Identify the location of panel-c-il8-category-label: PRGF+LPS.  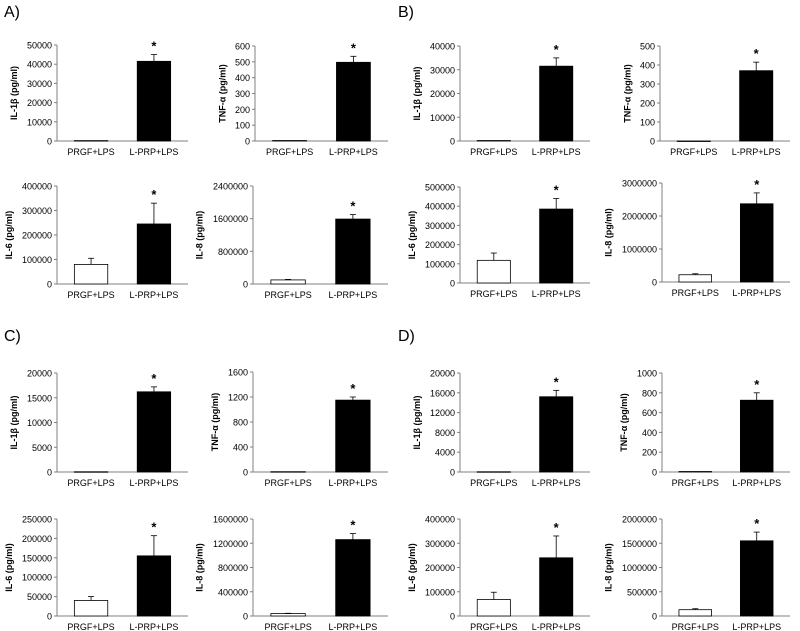
(287, 626).